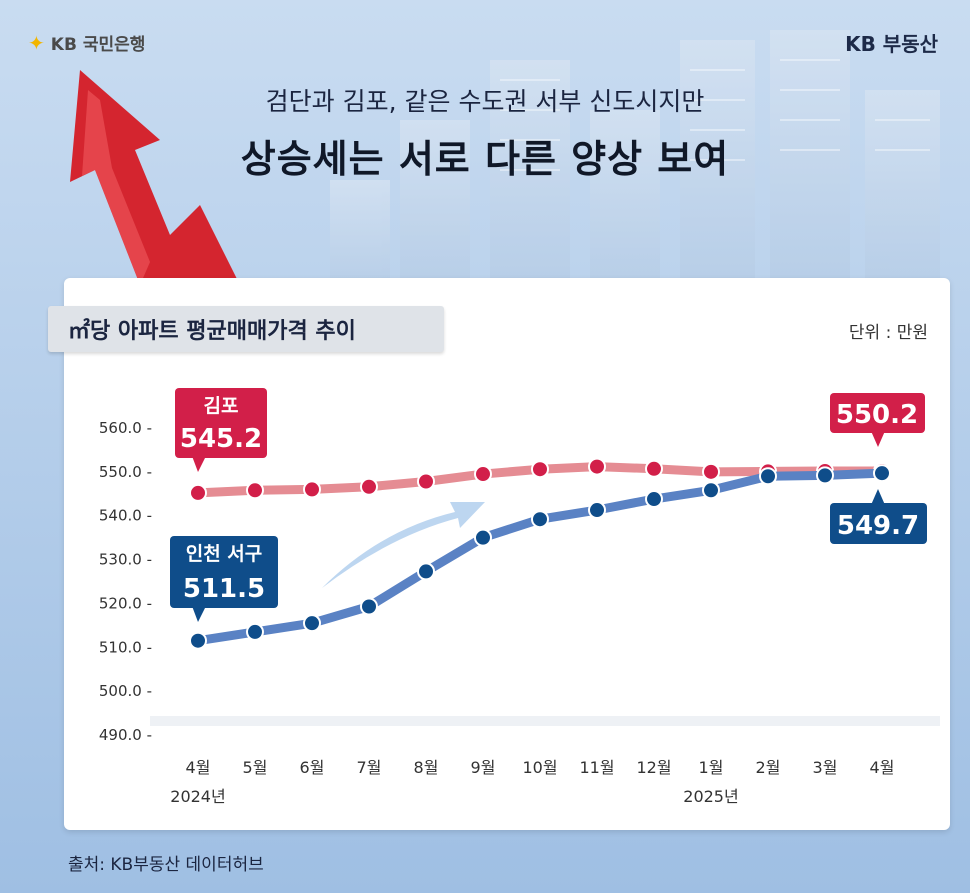  I want to click on start-value-label: 511.5, so click(224, 589).